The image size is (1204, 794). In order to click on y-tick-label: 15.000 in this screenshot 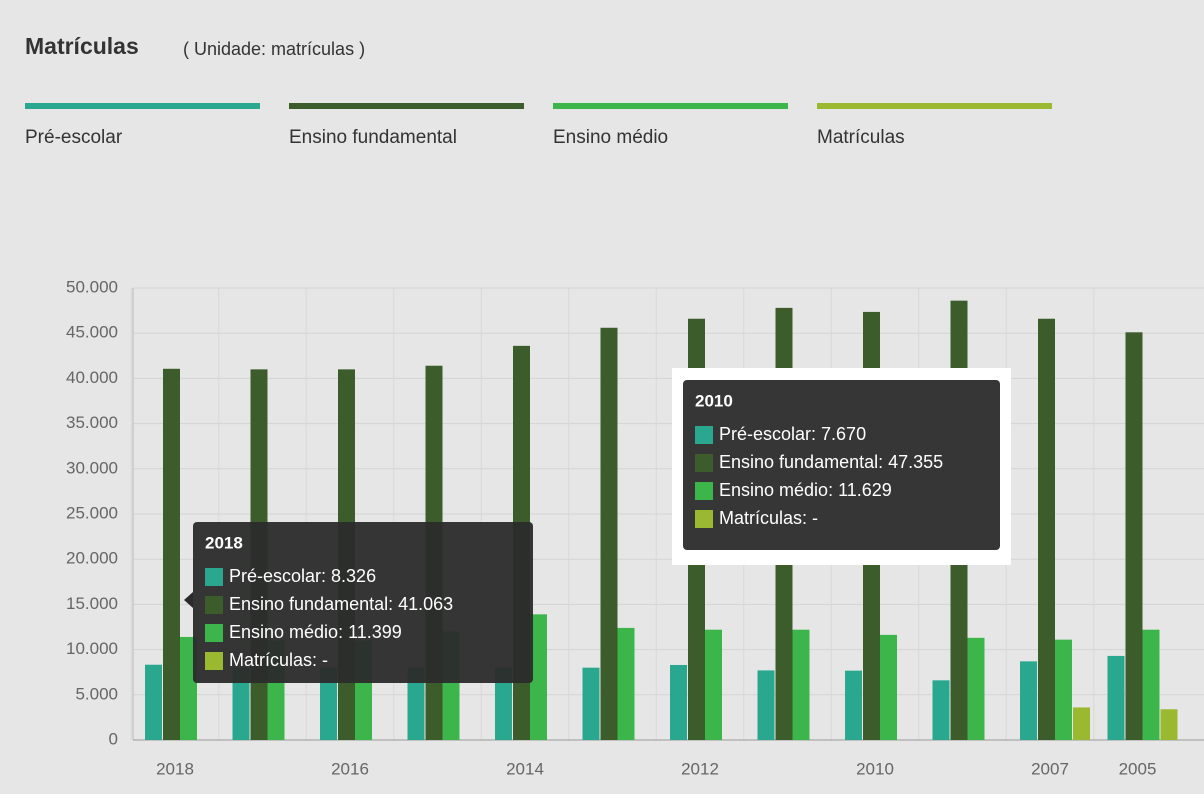, I will do `click(92, 603)`.